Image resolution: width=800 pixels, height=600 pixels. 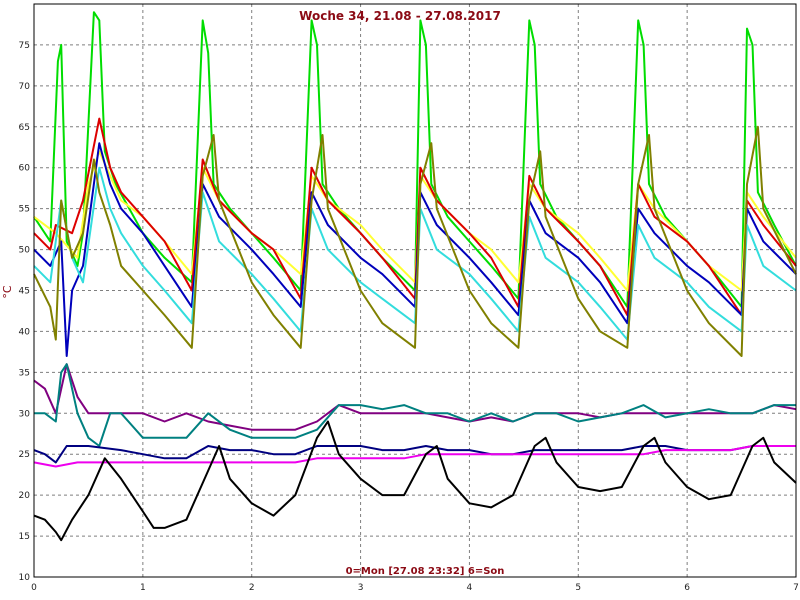 What do you see at coordinates (252, 588) in the screenshot?
I see `x-tick-label: 2` at bounding box center [252, 588].